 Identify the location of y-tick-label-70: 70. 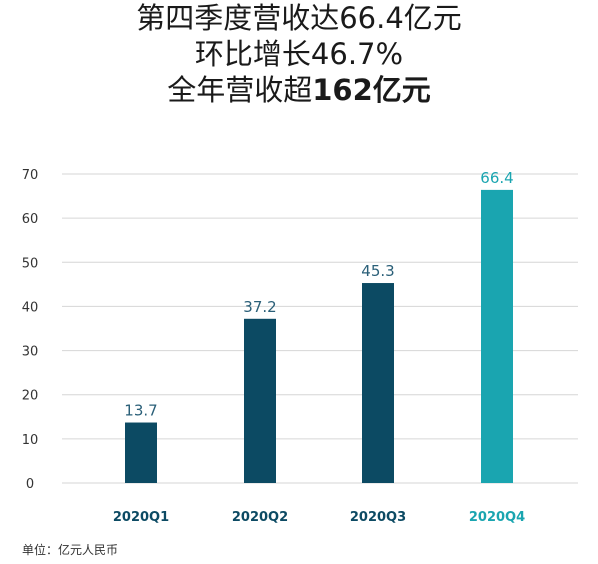
(30, 175).